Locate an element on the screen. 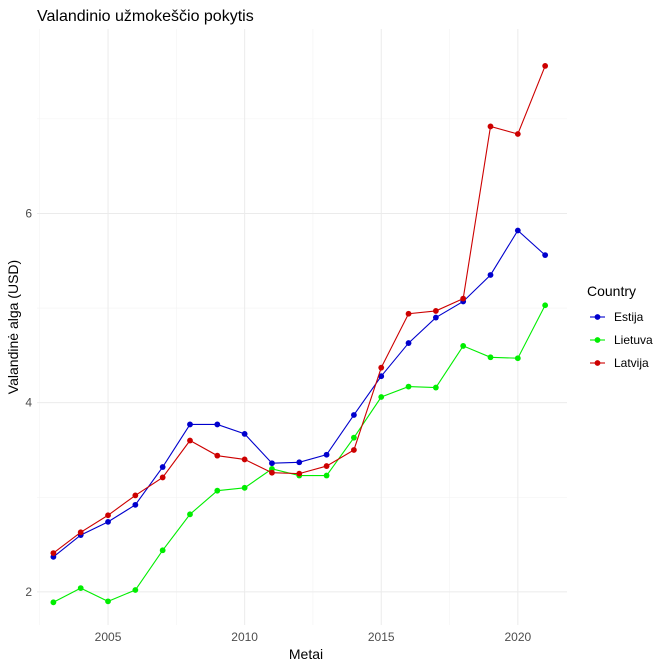 The width and height of the screenshot is (671, 665). x-tick-label: 2015 is located at coordinates (381, 637).